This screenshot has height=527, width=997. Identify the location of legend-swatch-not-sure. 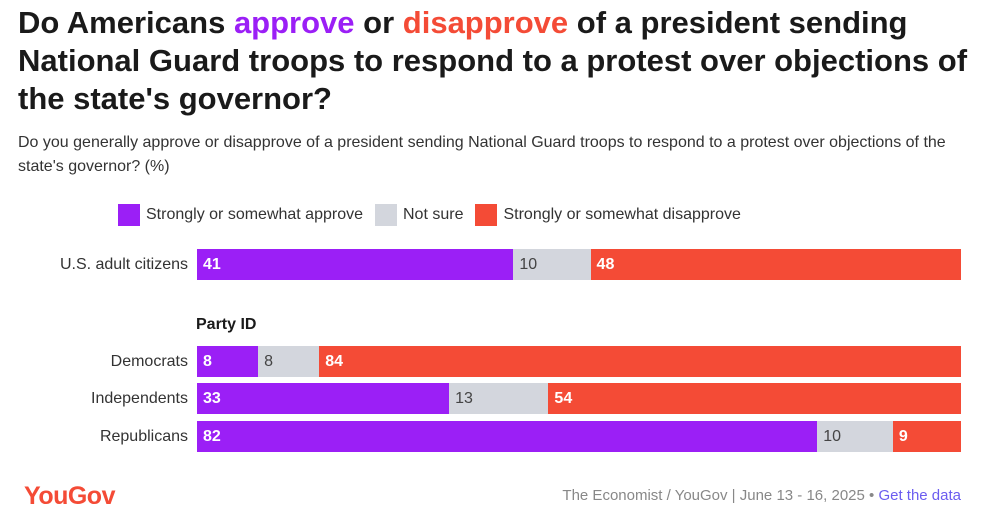
(386, 215).